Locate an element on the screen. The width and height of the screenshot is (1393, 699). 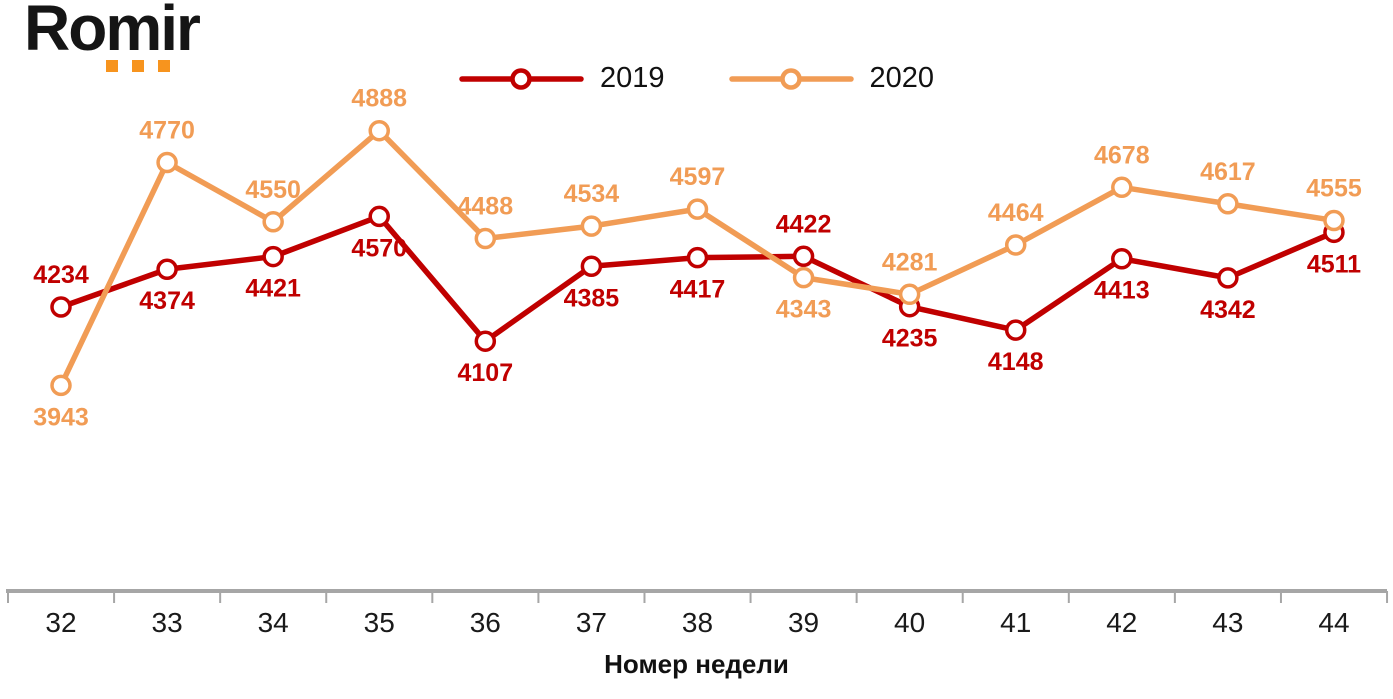
legend-line-sample-2019 is located at coordinates (521, 78).